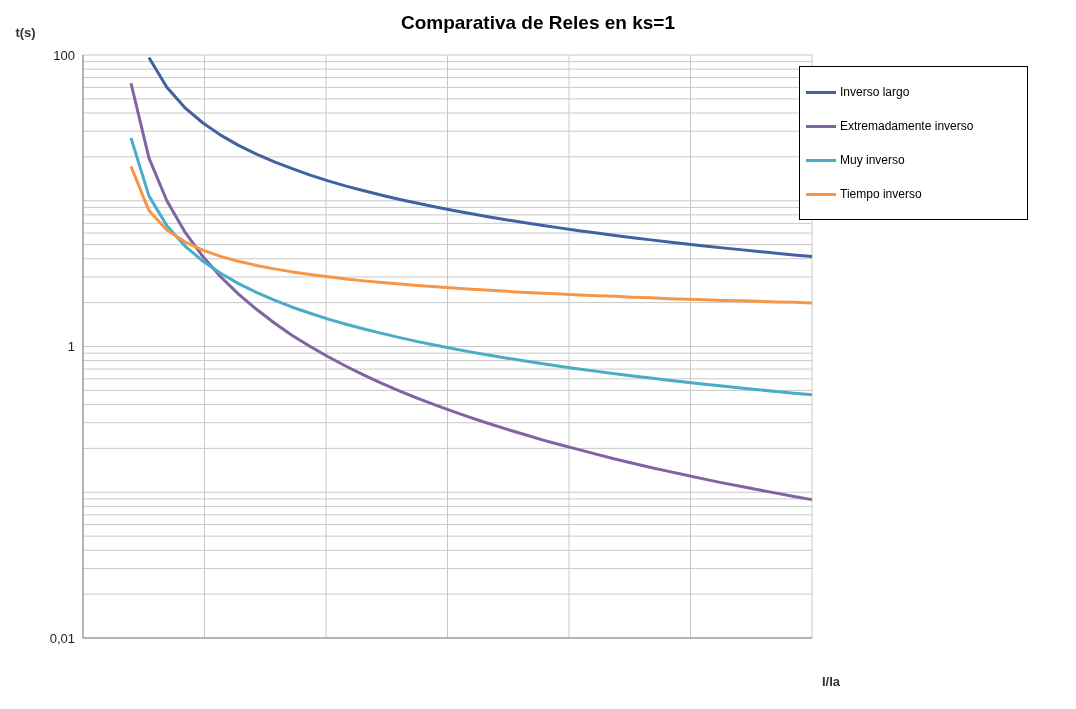  Describe the element at coordinates (62, 638) in the screenshot. I see `y-tick-label: 0,01` at that location.